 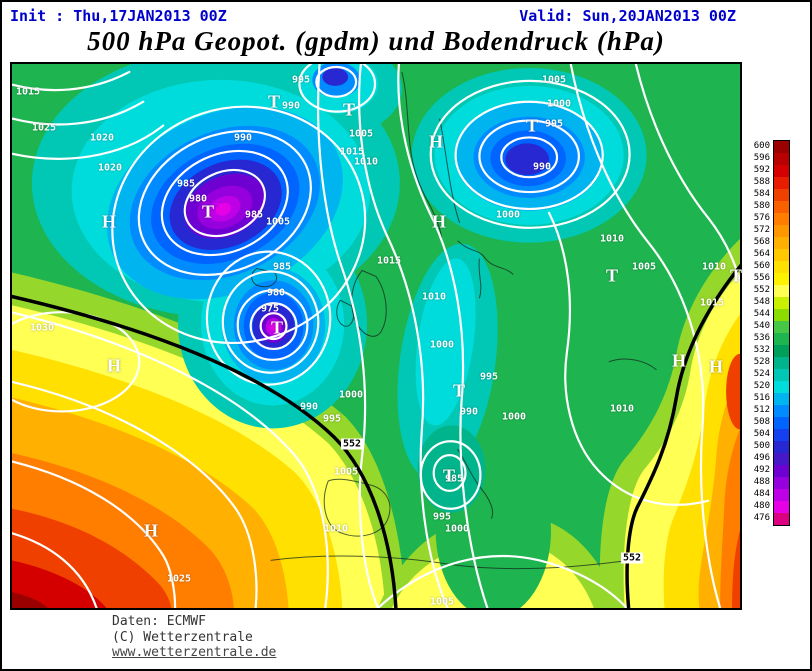 I want to click on copyright-label: (C) Wetterzentrale, so click(x=182, y=637).